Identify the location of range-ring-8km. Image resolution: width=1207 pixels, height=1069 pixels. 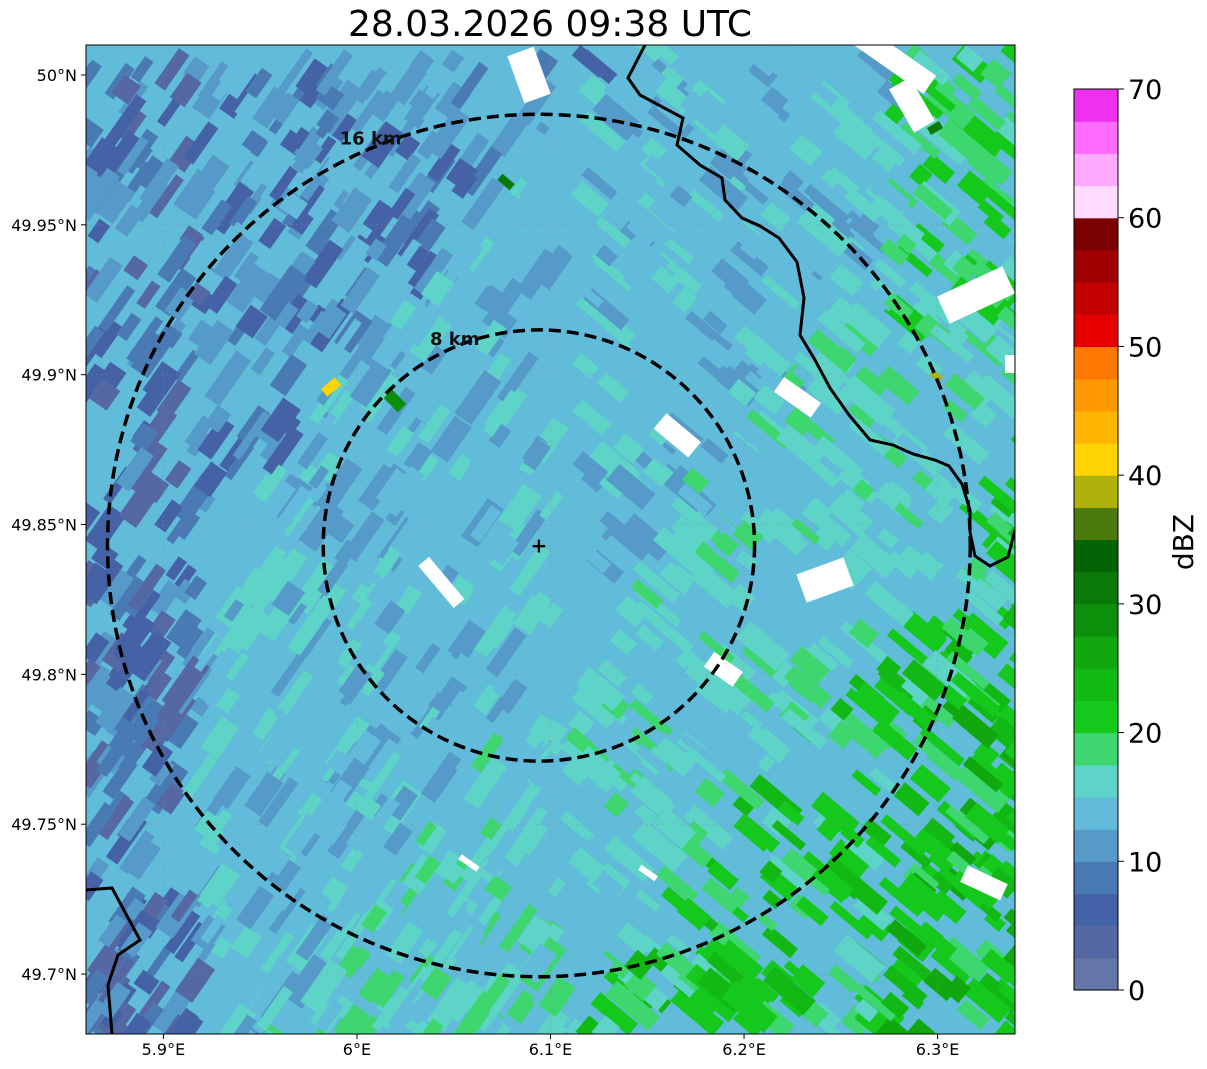
(539, 545).